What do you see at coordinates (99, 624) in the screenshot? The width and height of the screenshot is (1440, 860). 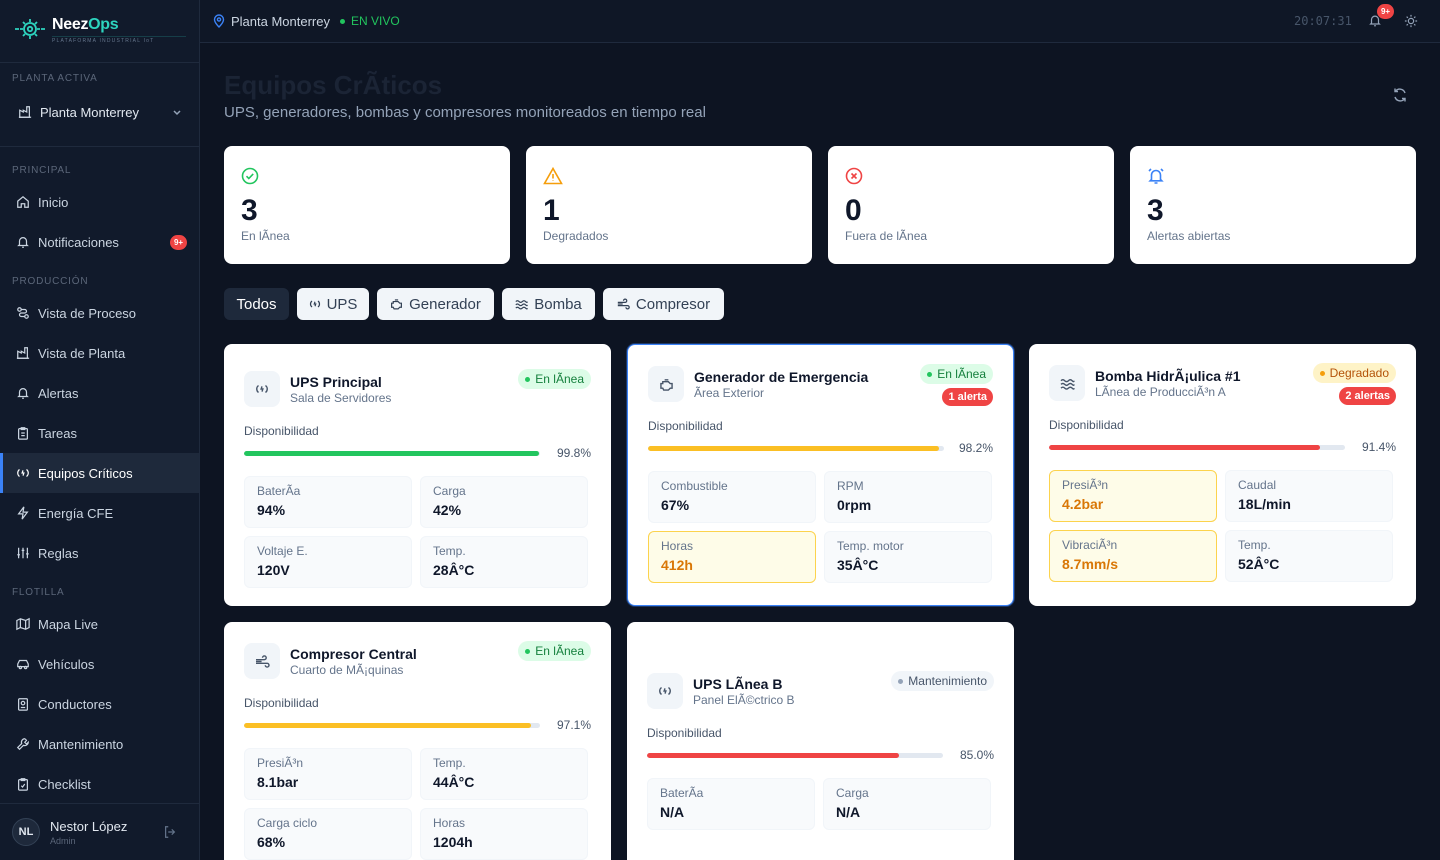 I see `sidebar-item-mapa: Mapa Live` at bounding box center [99, 624].